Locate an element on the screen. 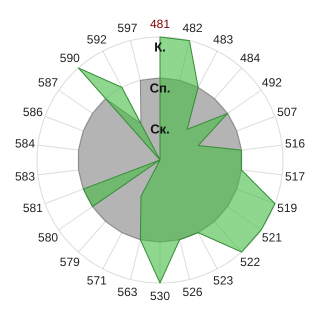  spoke-label: 597 is located at coordinates (127, 27).